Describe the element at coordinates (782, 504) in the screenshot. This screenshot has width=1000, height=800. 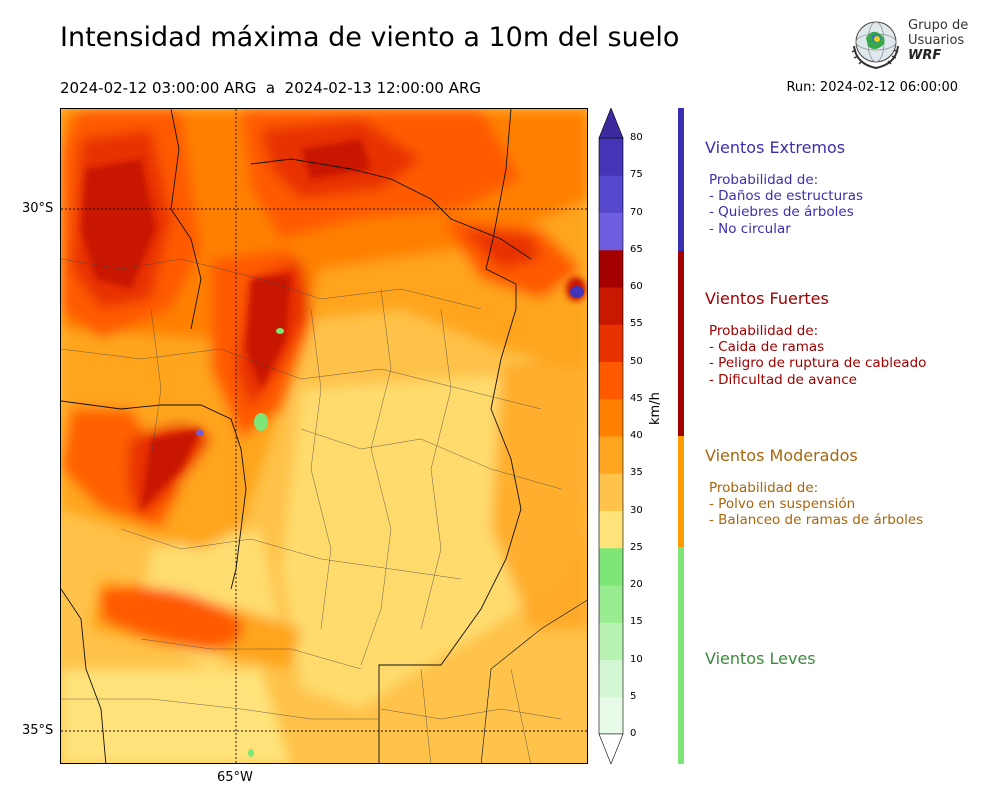
I see `category-desc-line: - Polvo en suspensión` at that location.